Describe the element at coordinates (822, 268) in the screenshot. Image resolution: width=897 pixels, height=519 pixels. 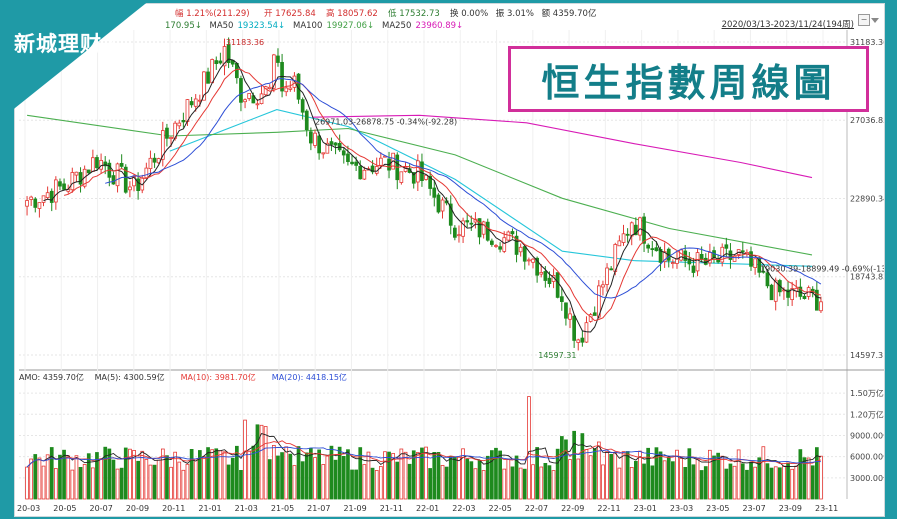
I see `current-annotation: 19030.39-18899.49 -0.69%(-130.90)` at that location.